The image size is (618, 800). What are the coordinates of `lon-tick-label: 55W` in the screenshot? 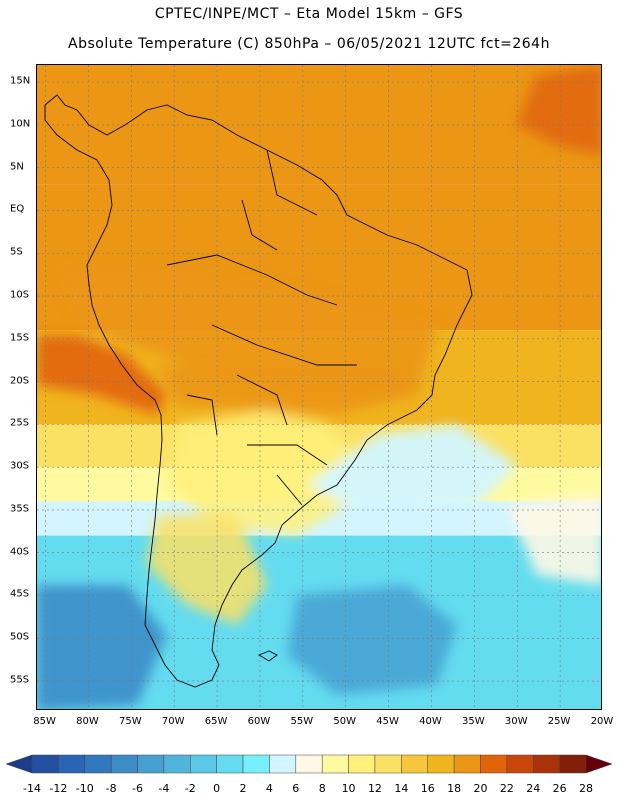 It's located at (302, 721).